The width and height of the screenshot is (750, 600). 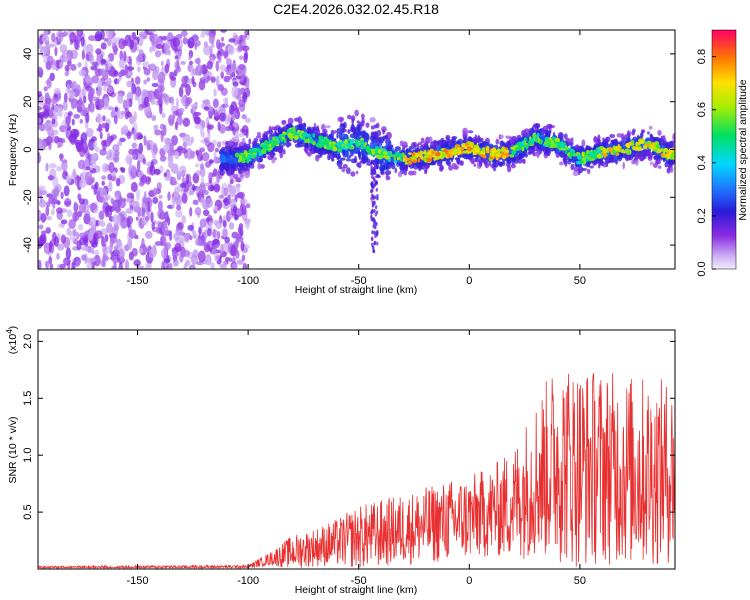 I want to click on colorbar-tick-label: 0.6, so click(x=702, y=109).